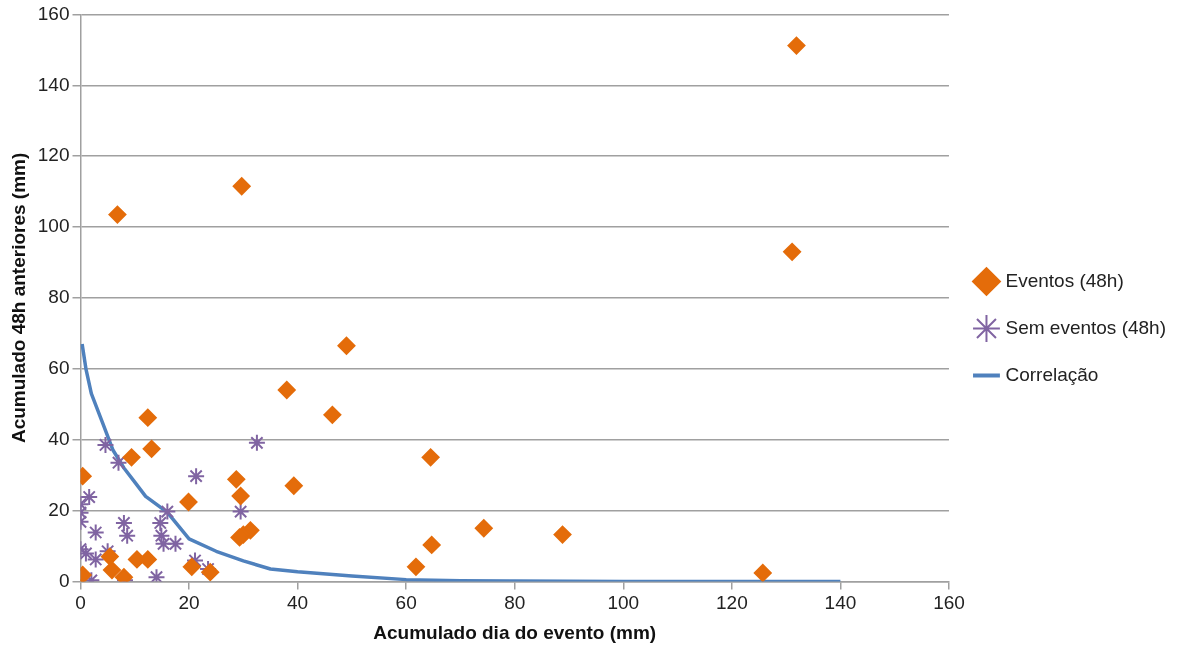 This screenshot has height=653, width=1186. Describe the element at coordinates (18, 298) in the screenshot. I see `y-axis-title: Acumulado 48h anteriores (mm)` at that location.